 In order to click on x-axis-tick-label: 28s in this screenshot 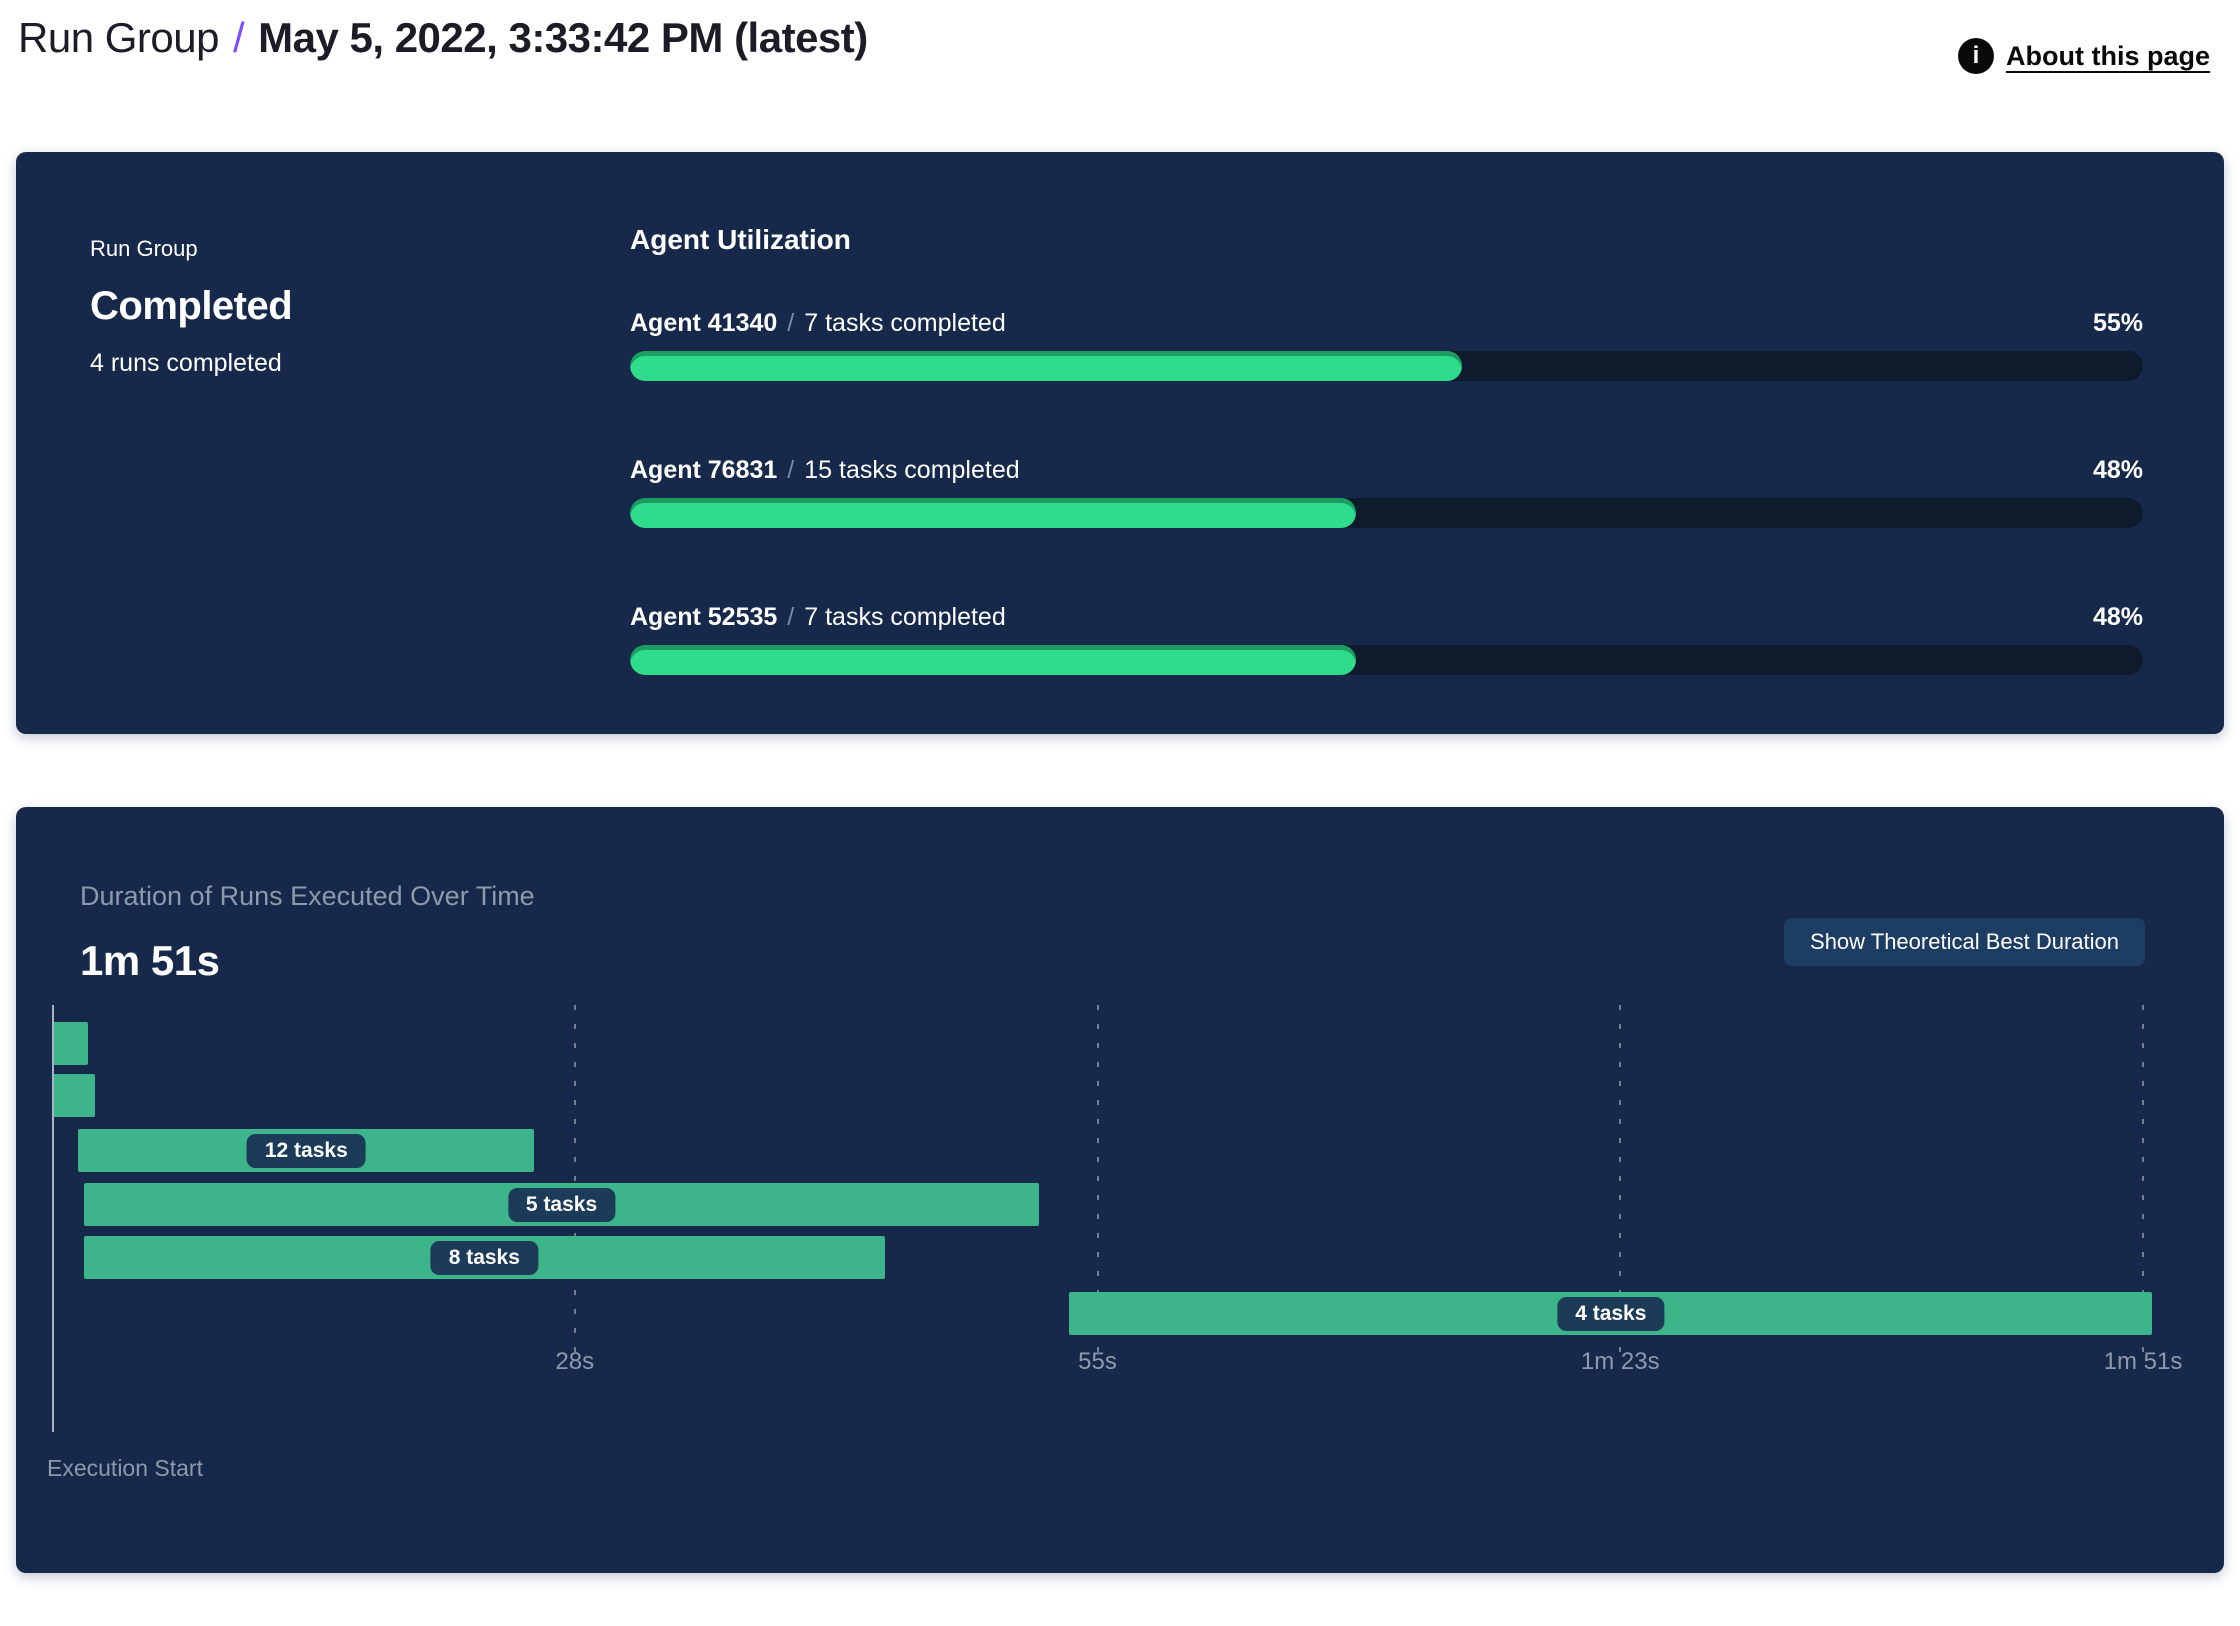, I will do `click(575, 1361)`.